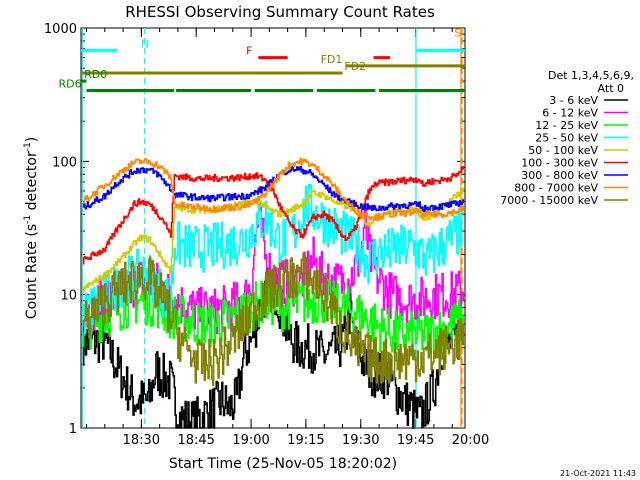  Describe the element at coordinates (31, 228) in the screenshot. I see `y-axis-label: Count Rate (s-1 detector-1)` at that location.